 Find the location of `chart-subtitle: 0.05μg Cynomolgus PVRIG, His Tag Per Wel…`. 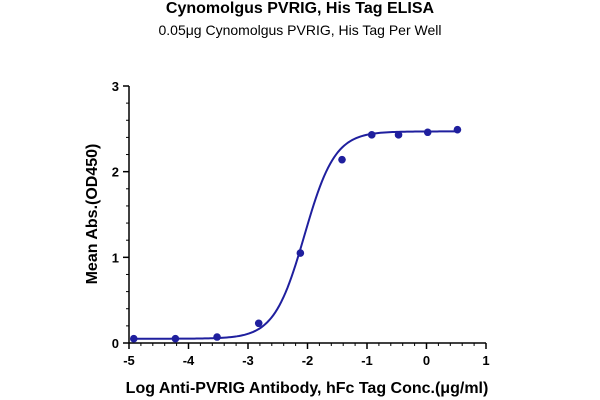

chart-subtitle: 0.05μg Cynomolgus PVRIG, His Tag Per Wel… is located at coordinates (300, 30).